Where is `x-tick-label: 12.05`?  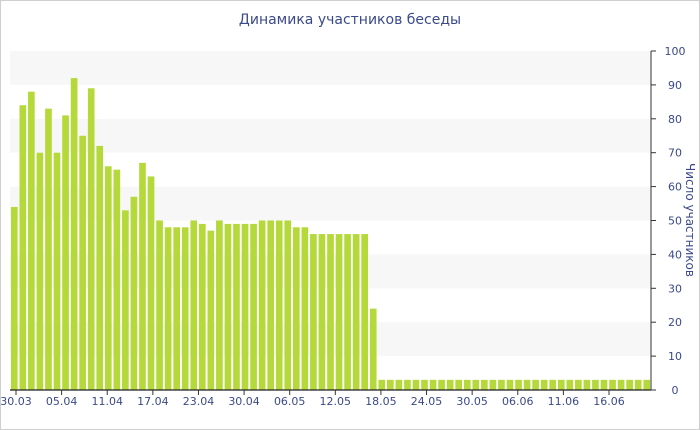 x-tick-label: 12.05 is located at coordinates (336, 401).